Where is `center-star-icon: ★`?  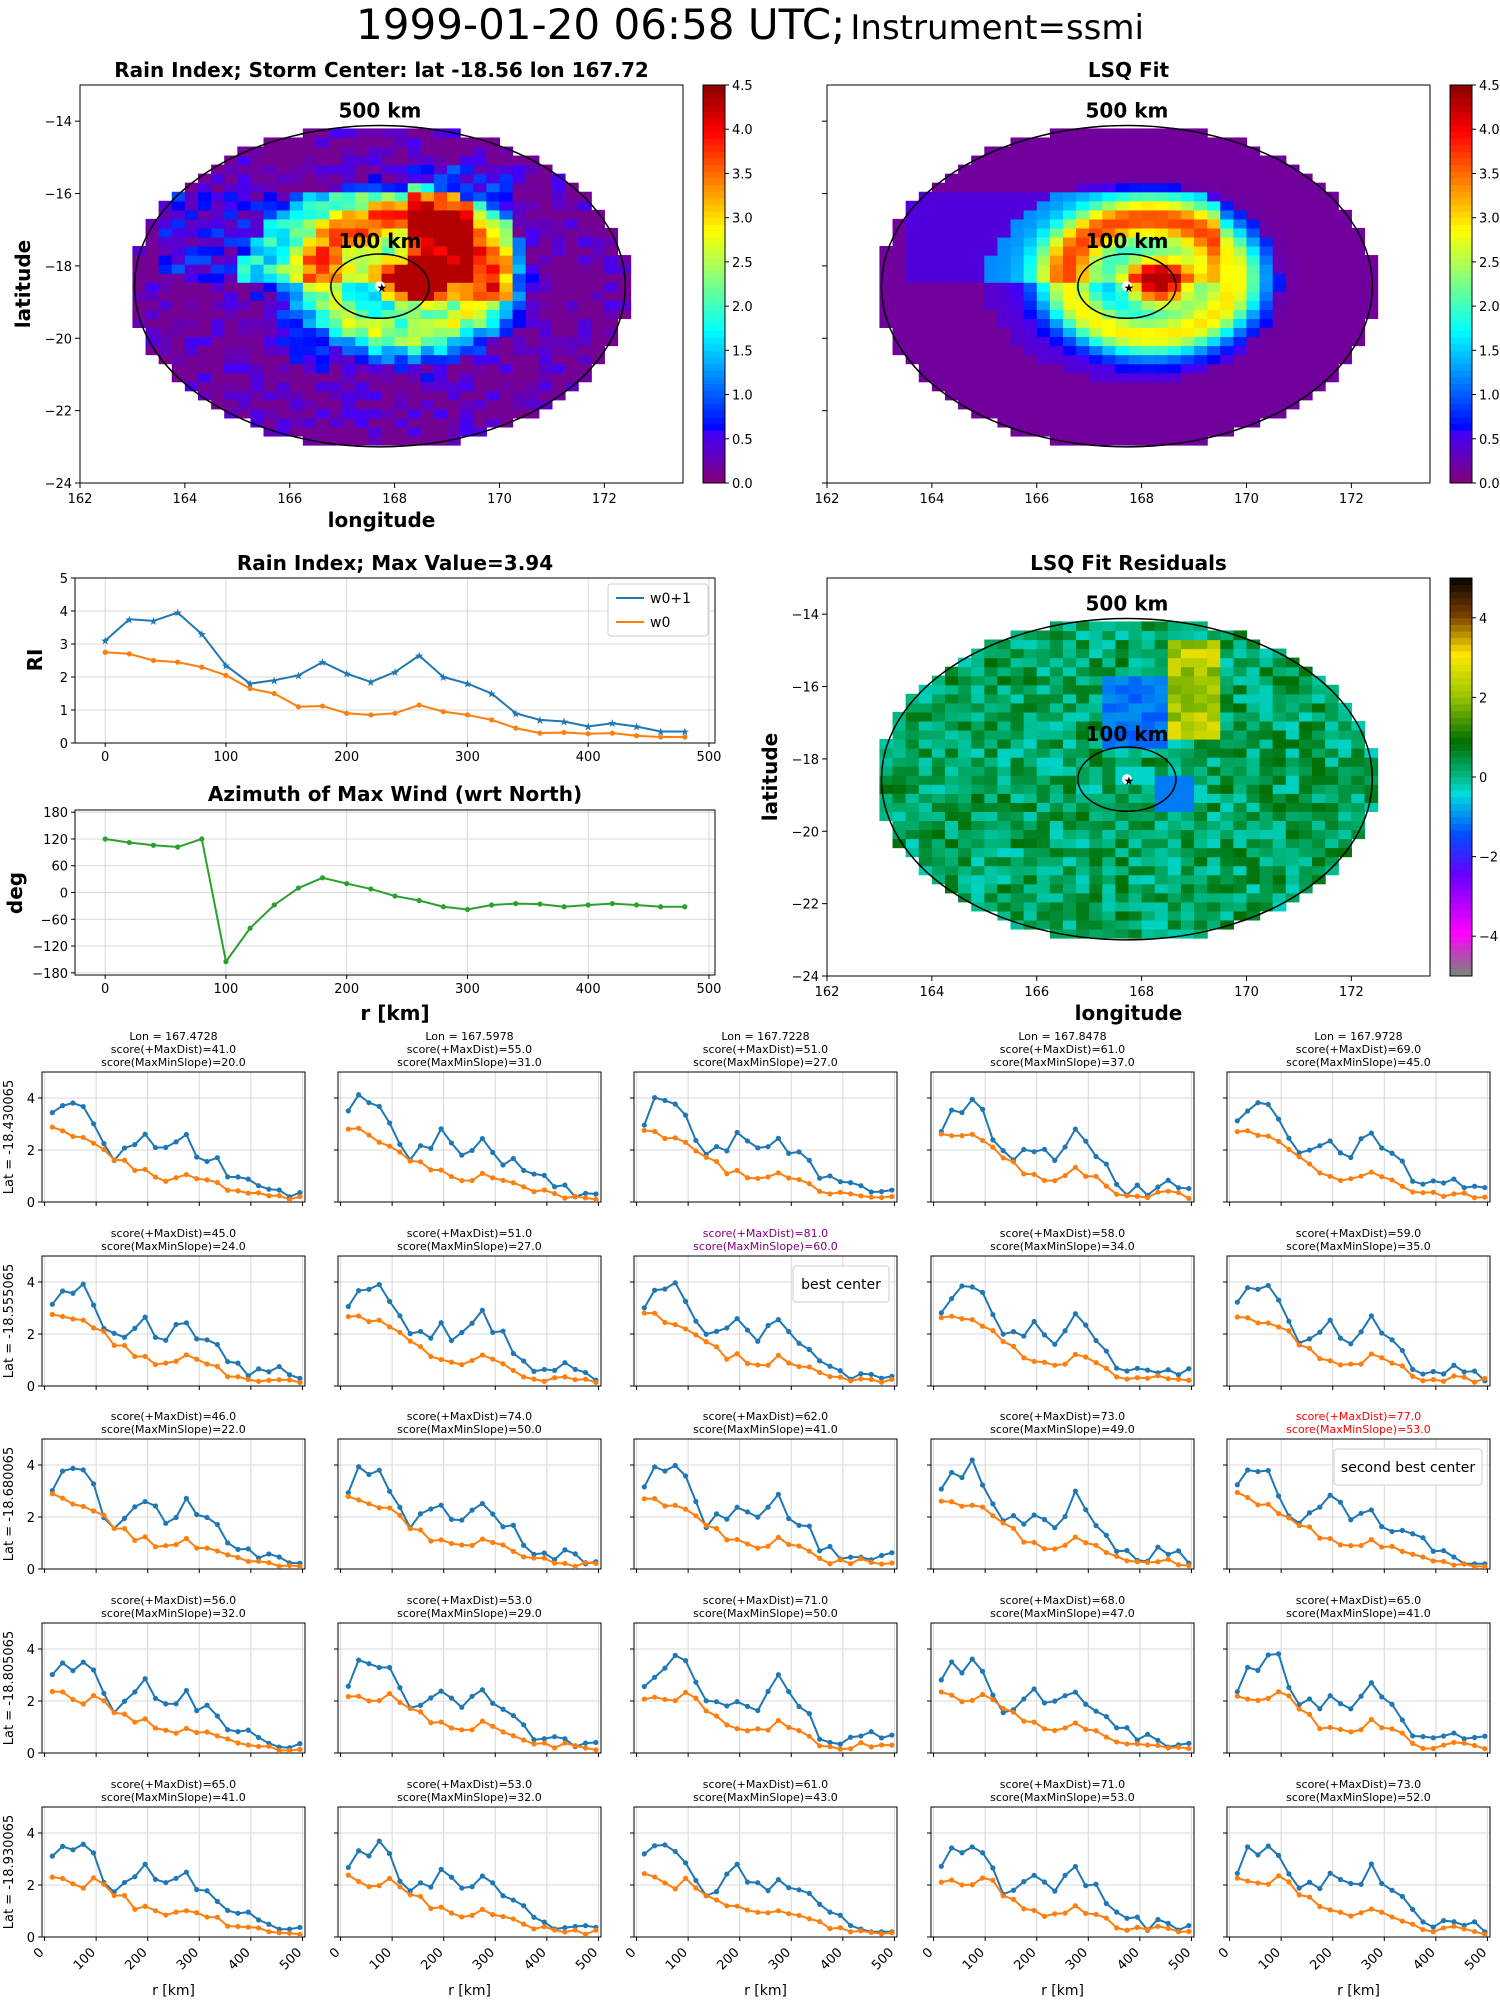
center-star-icon: ★ is located at coordinates (1129, 288).